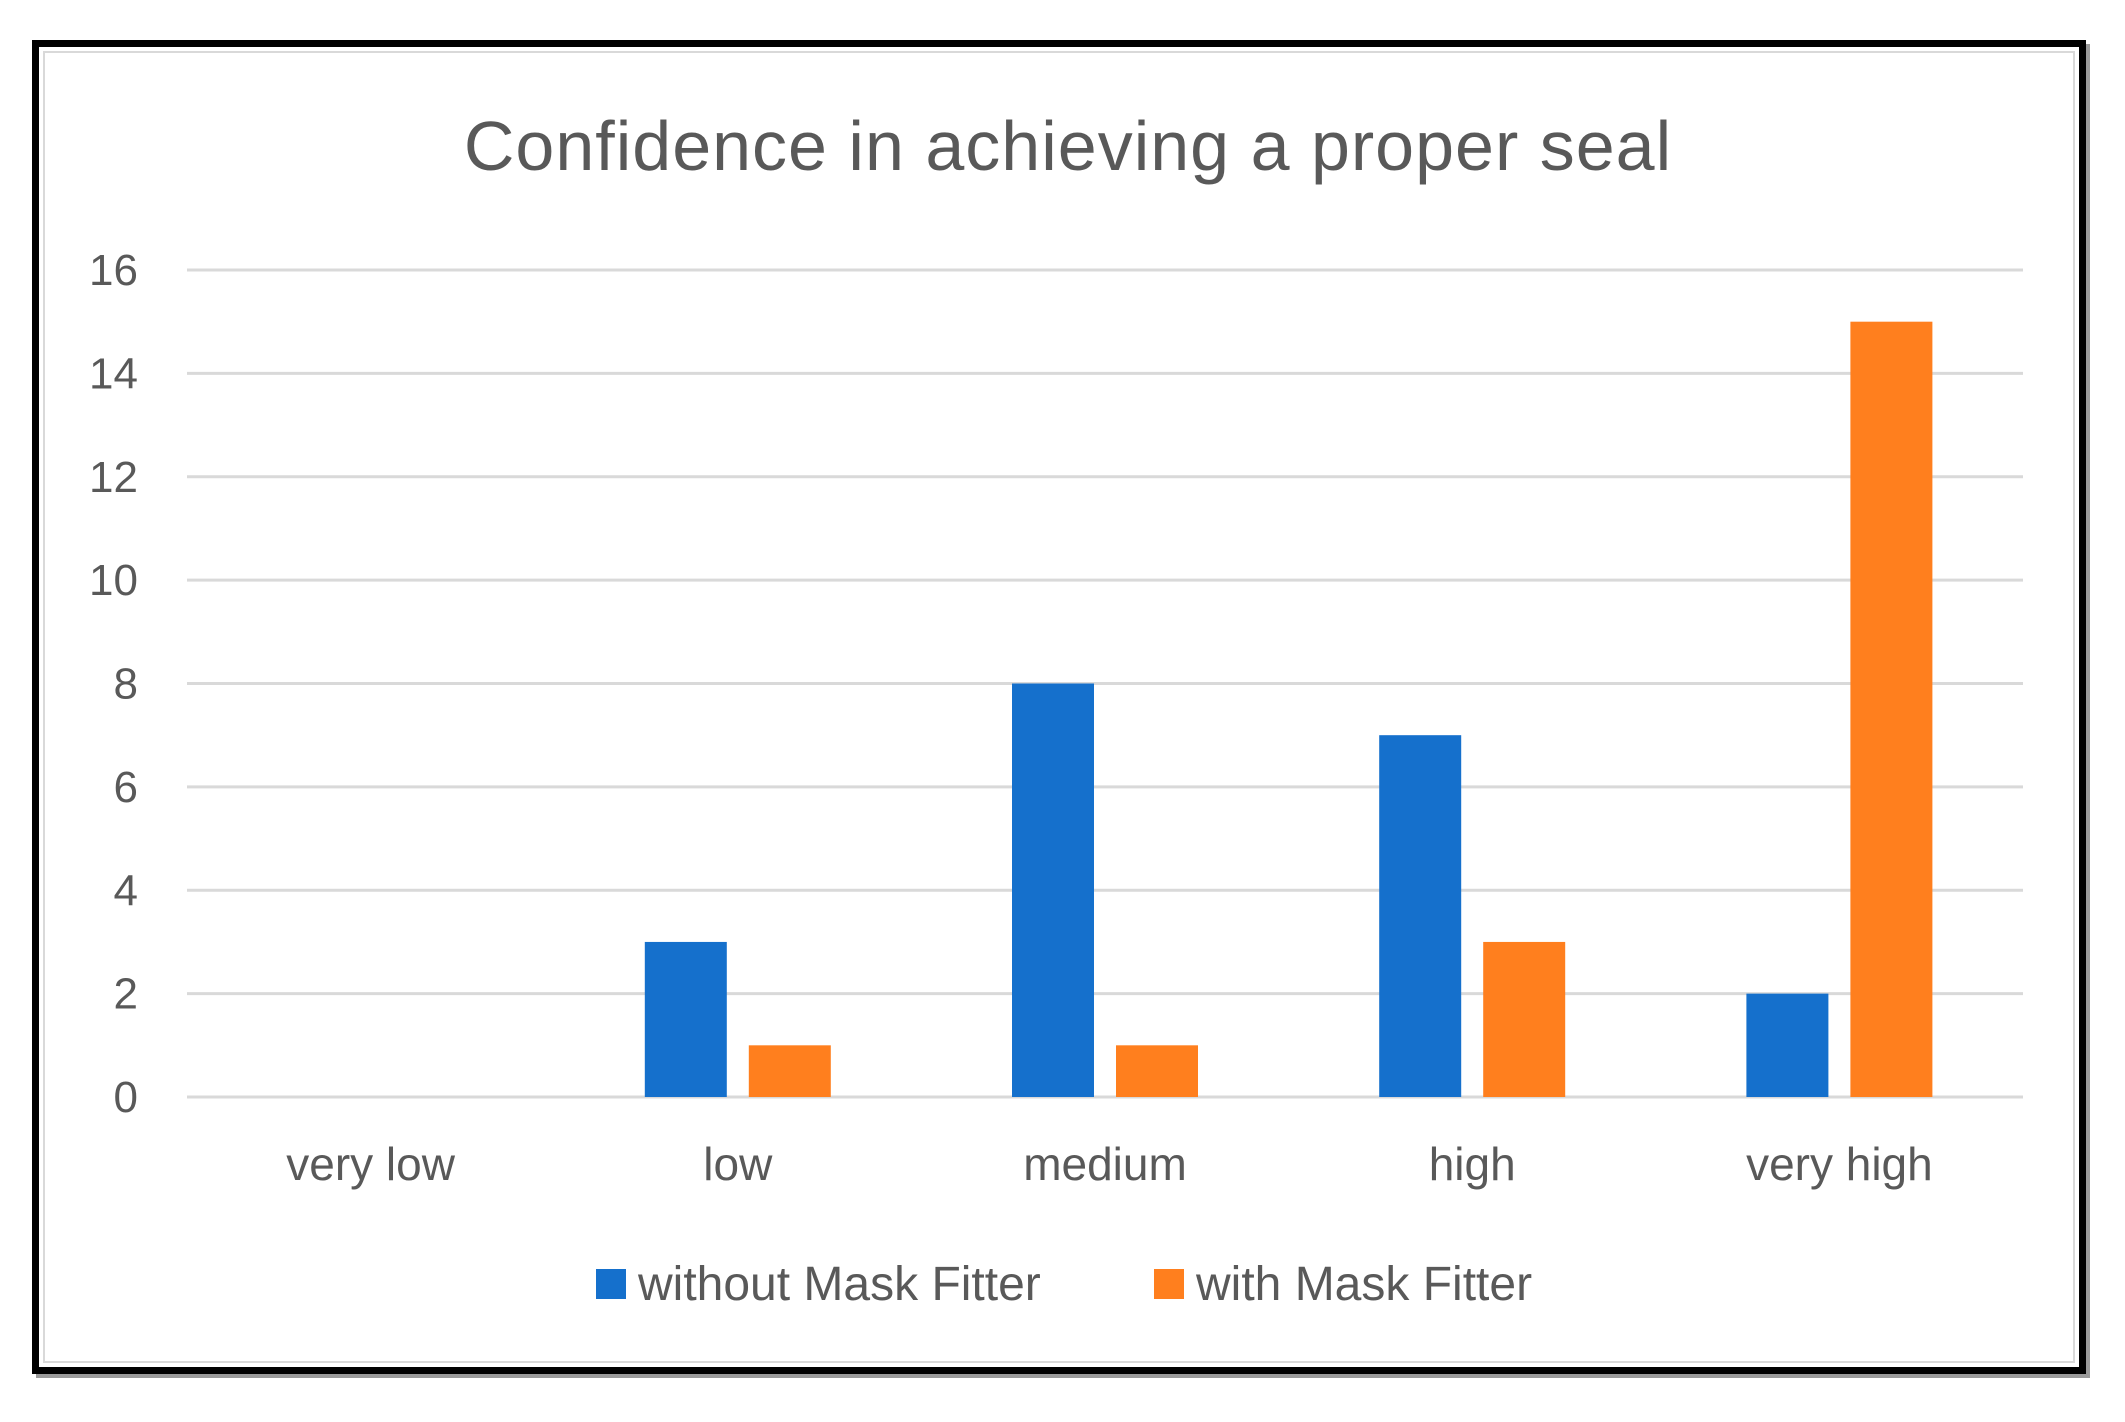 This screenshot has height=1422, width=2125. Describe the element at coordinates (113, 270) in the screenshot. I see `y-tick-label: 16` at that location.